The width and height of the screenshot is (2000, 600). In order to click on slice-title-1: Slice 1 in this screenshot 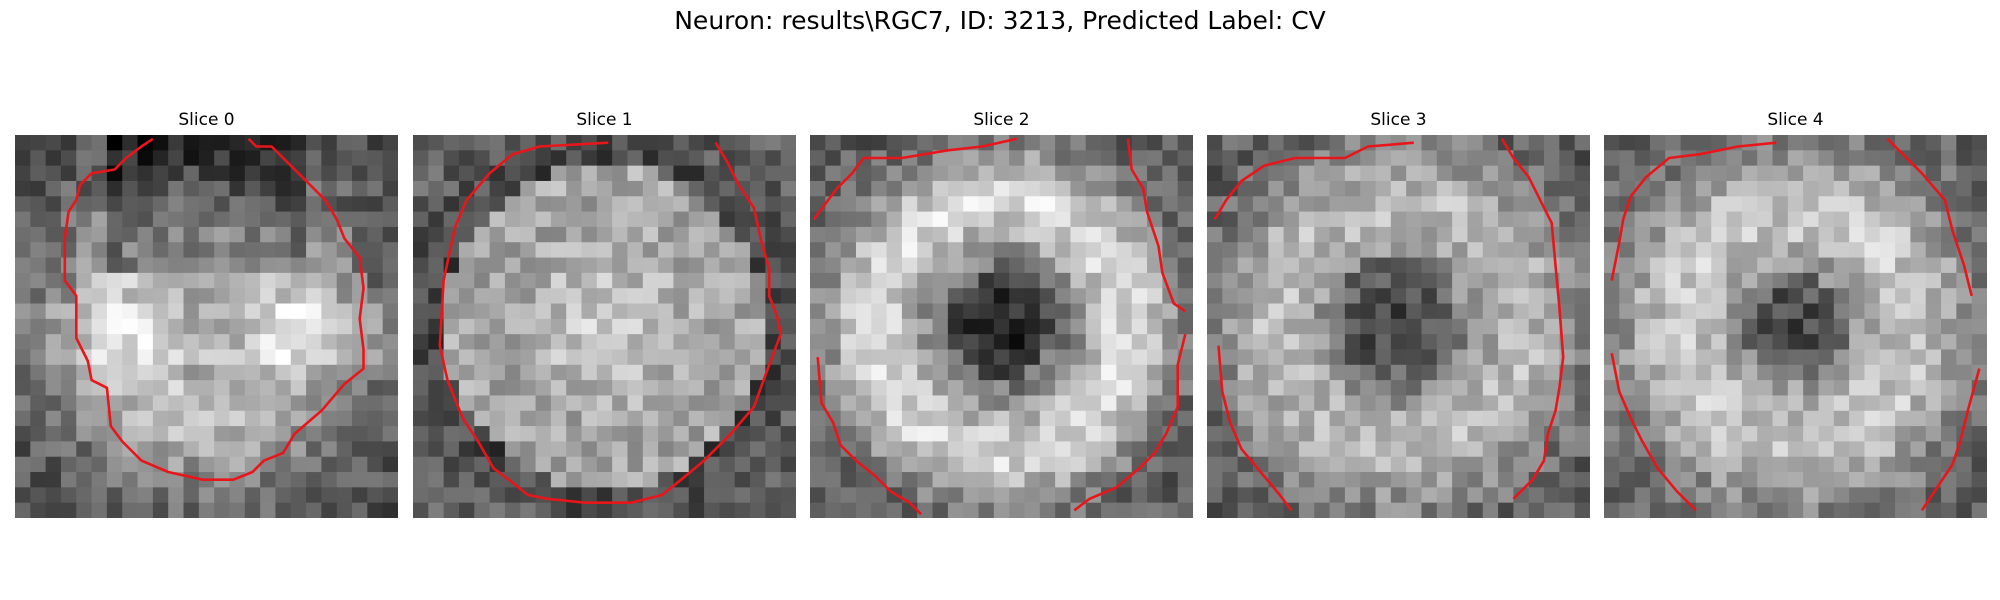, I will do `click(604, 120)`.